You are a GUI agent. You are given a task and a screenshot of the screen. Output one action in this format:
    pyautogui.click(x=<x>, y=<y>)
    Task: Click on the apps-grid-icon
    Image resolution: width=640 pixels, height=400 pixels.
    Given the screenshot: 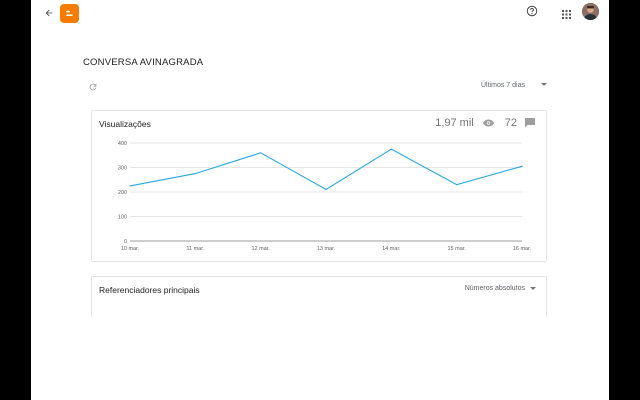 What is the action you would take?
    pyautogui.click(x=566, y=14)
    